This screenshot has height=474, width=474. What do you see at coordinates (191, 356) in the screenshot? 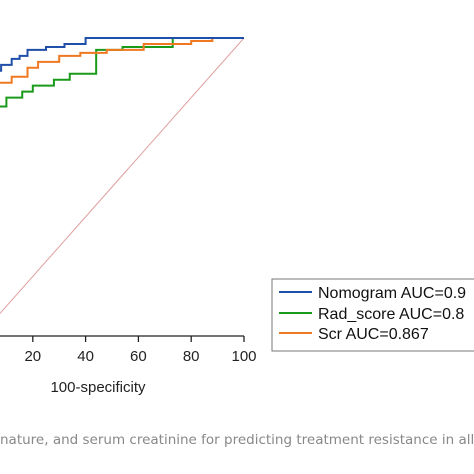
I see `x-tick-label-80: 80` at bounding box center [191, 356].